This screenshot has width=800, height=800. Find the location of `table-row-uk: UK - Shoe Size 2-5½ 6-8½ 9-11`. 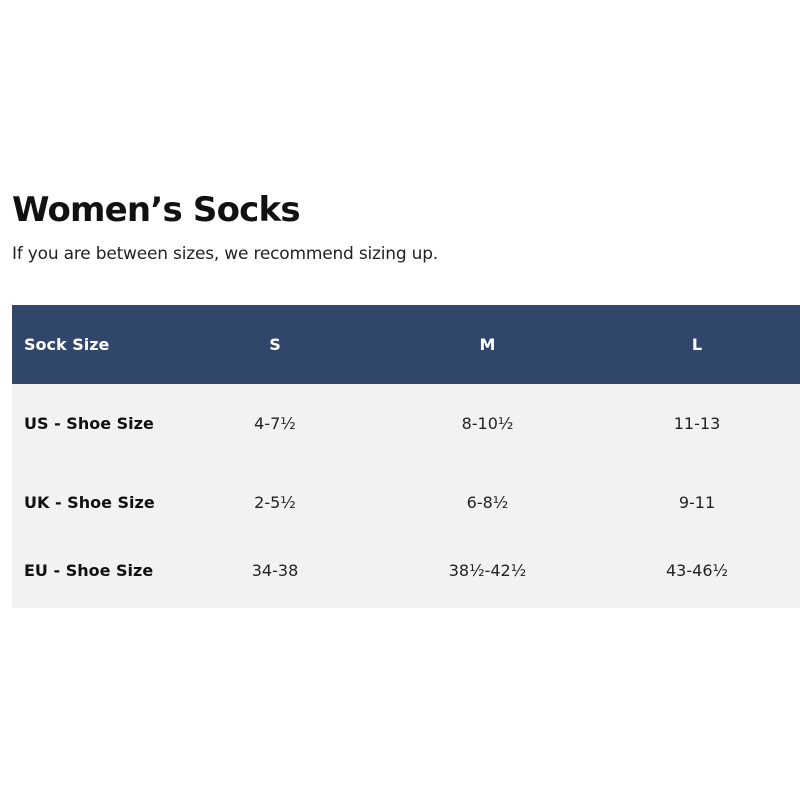

table-row-uk: UK - Shoe Size 2-5½ 6-8½ 9-11 is located at coordinates (406, 502).